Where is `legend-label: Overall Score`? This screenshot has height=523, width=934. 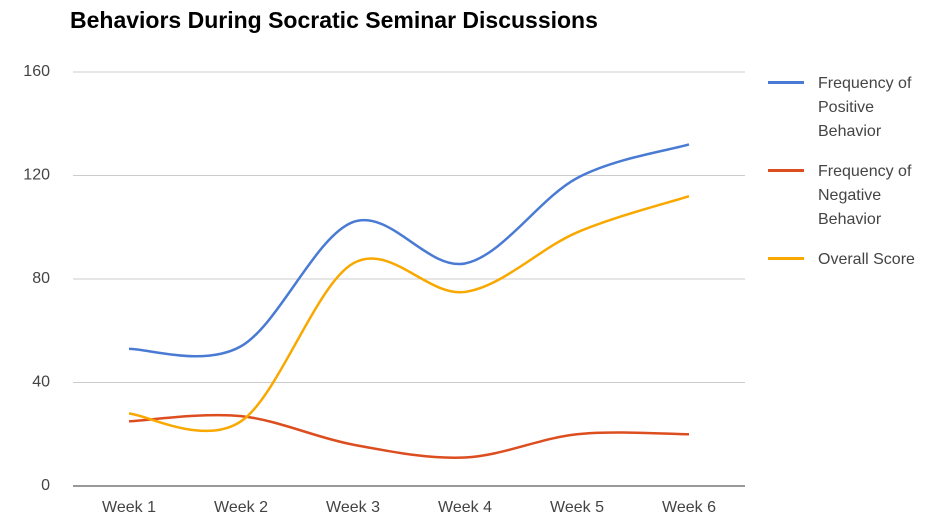 legend-label: Overall Score is located at coordinates (866, 259).